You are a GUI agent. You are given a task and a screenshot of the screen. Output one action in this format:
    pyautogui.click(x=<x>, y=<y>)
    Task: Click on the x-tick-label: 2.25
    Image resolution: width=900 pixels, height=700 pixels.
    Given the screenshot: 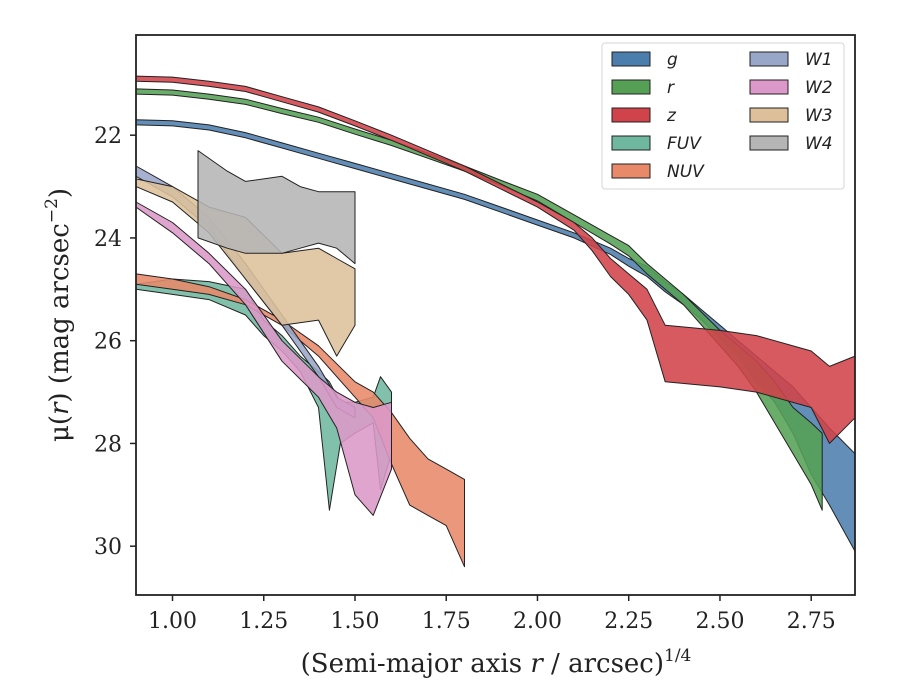 What is the action you would take?
    pyautogui.click(x=628, y=621)
    